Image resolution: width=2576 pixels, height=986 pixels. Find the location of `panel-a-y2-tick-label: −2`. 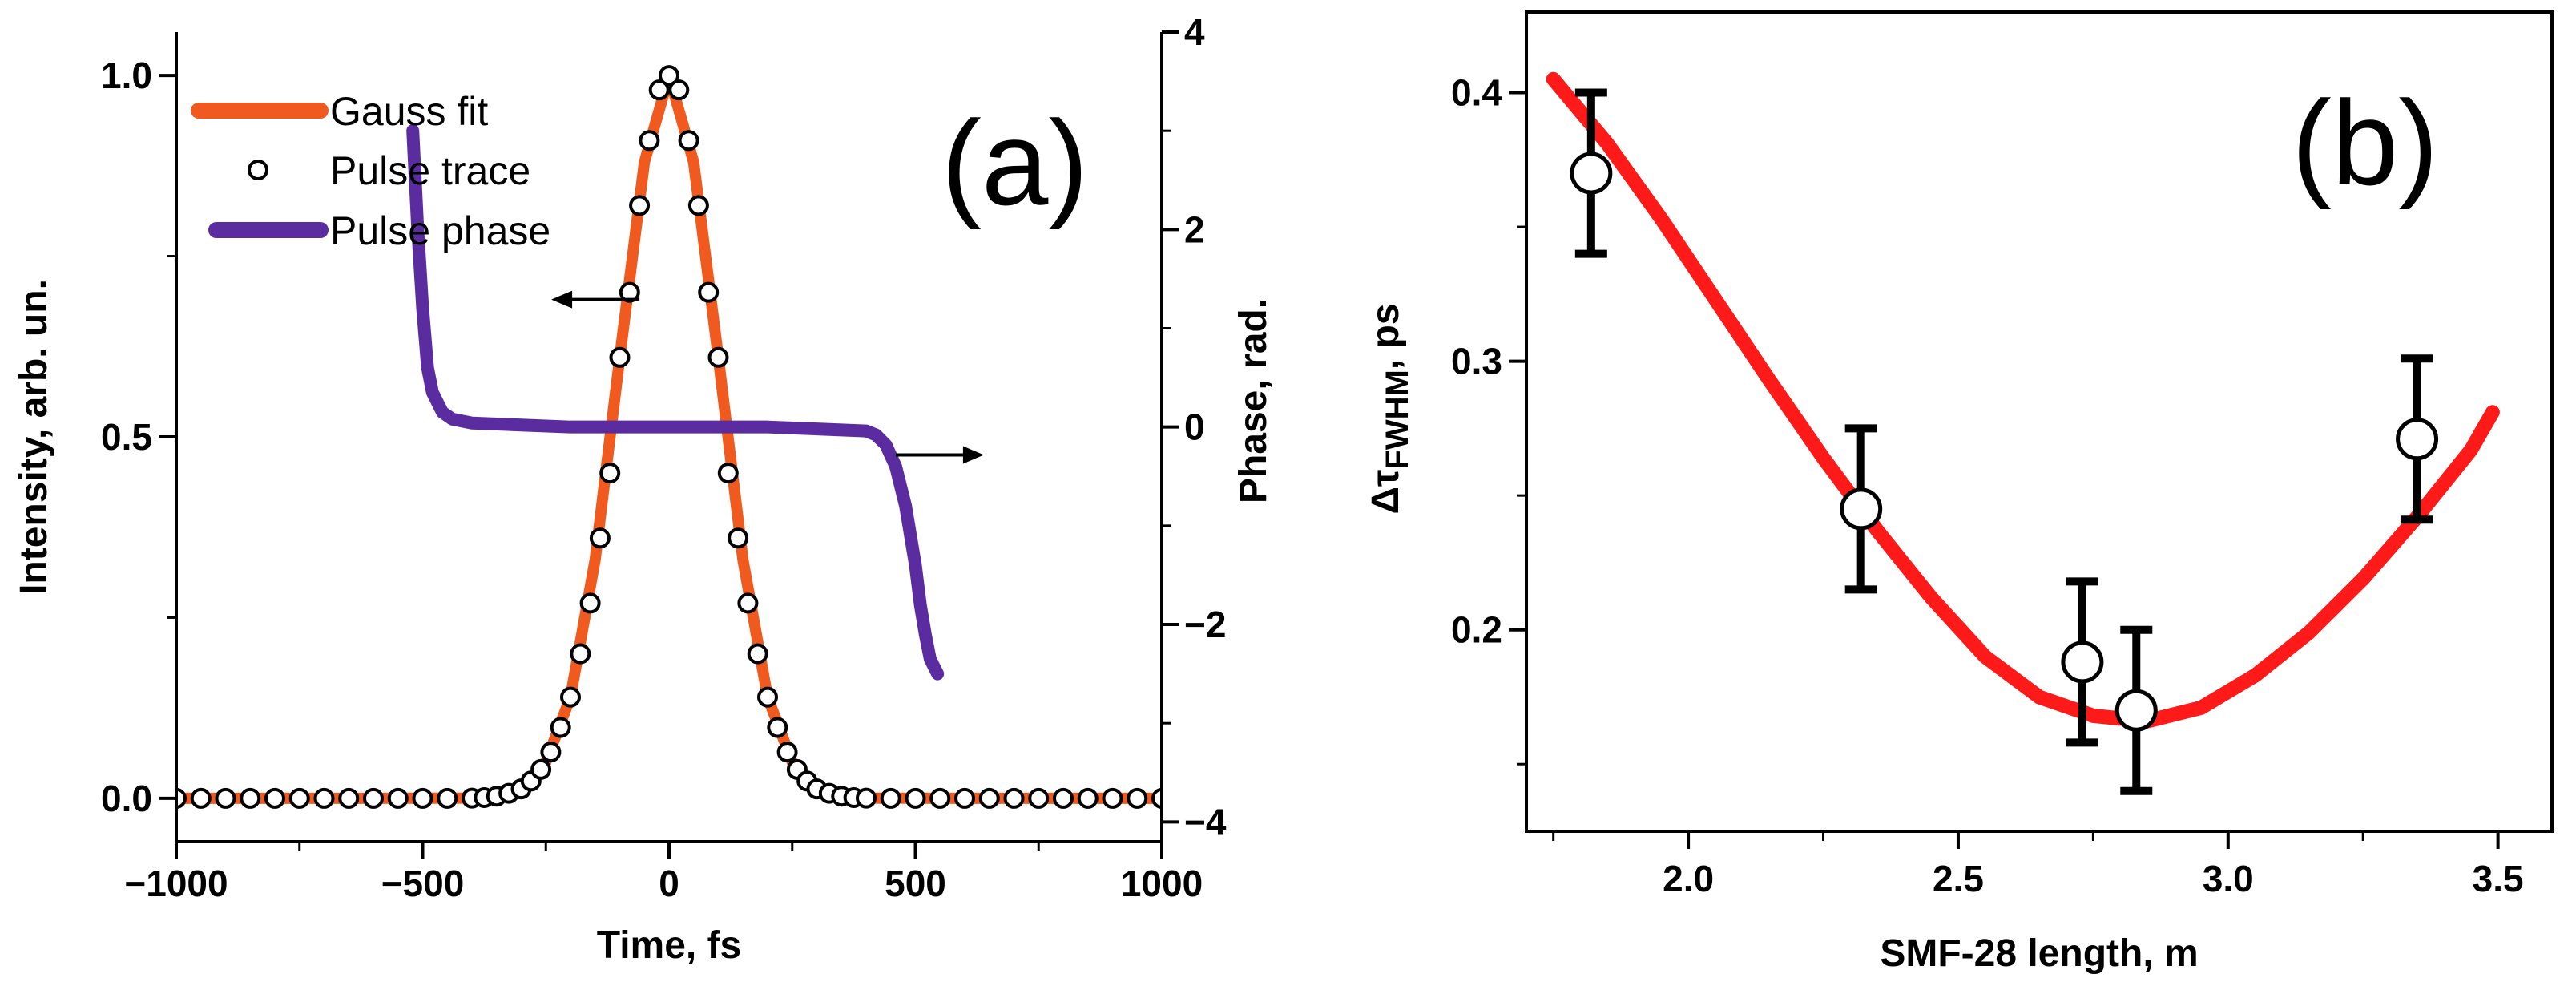

panel-a-y2-tick-label: −2 is located at coordinates (1205, 624).